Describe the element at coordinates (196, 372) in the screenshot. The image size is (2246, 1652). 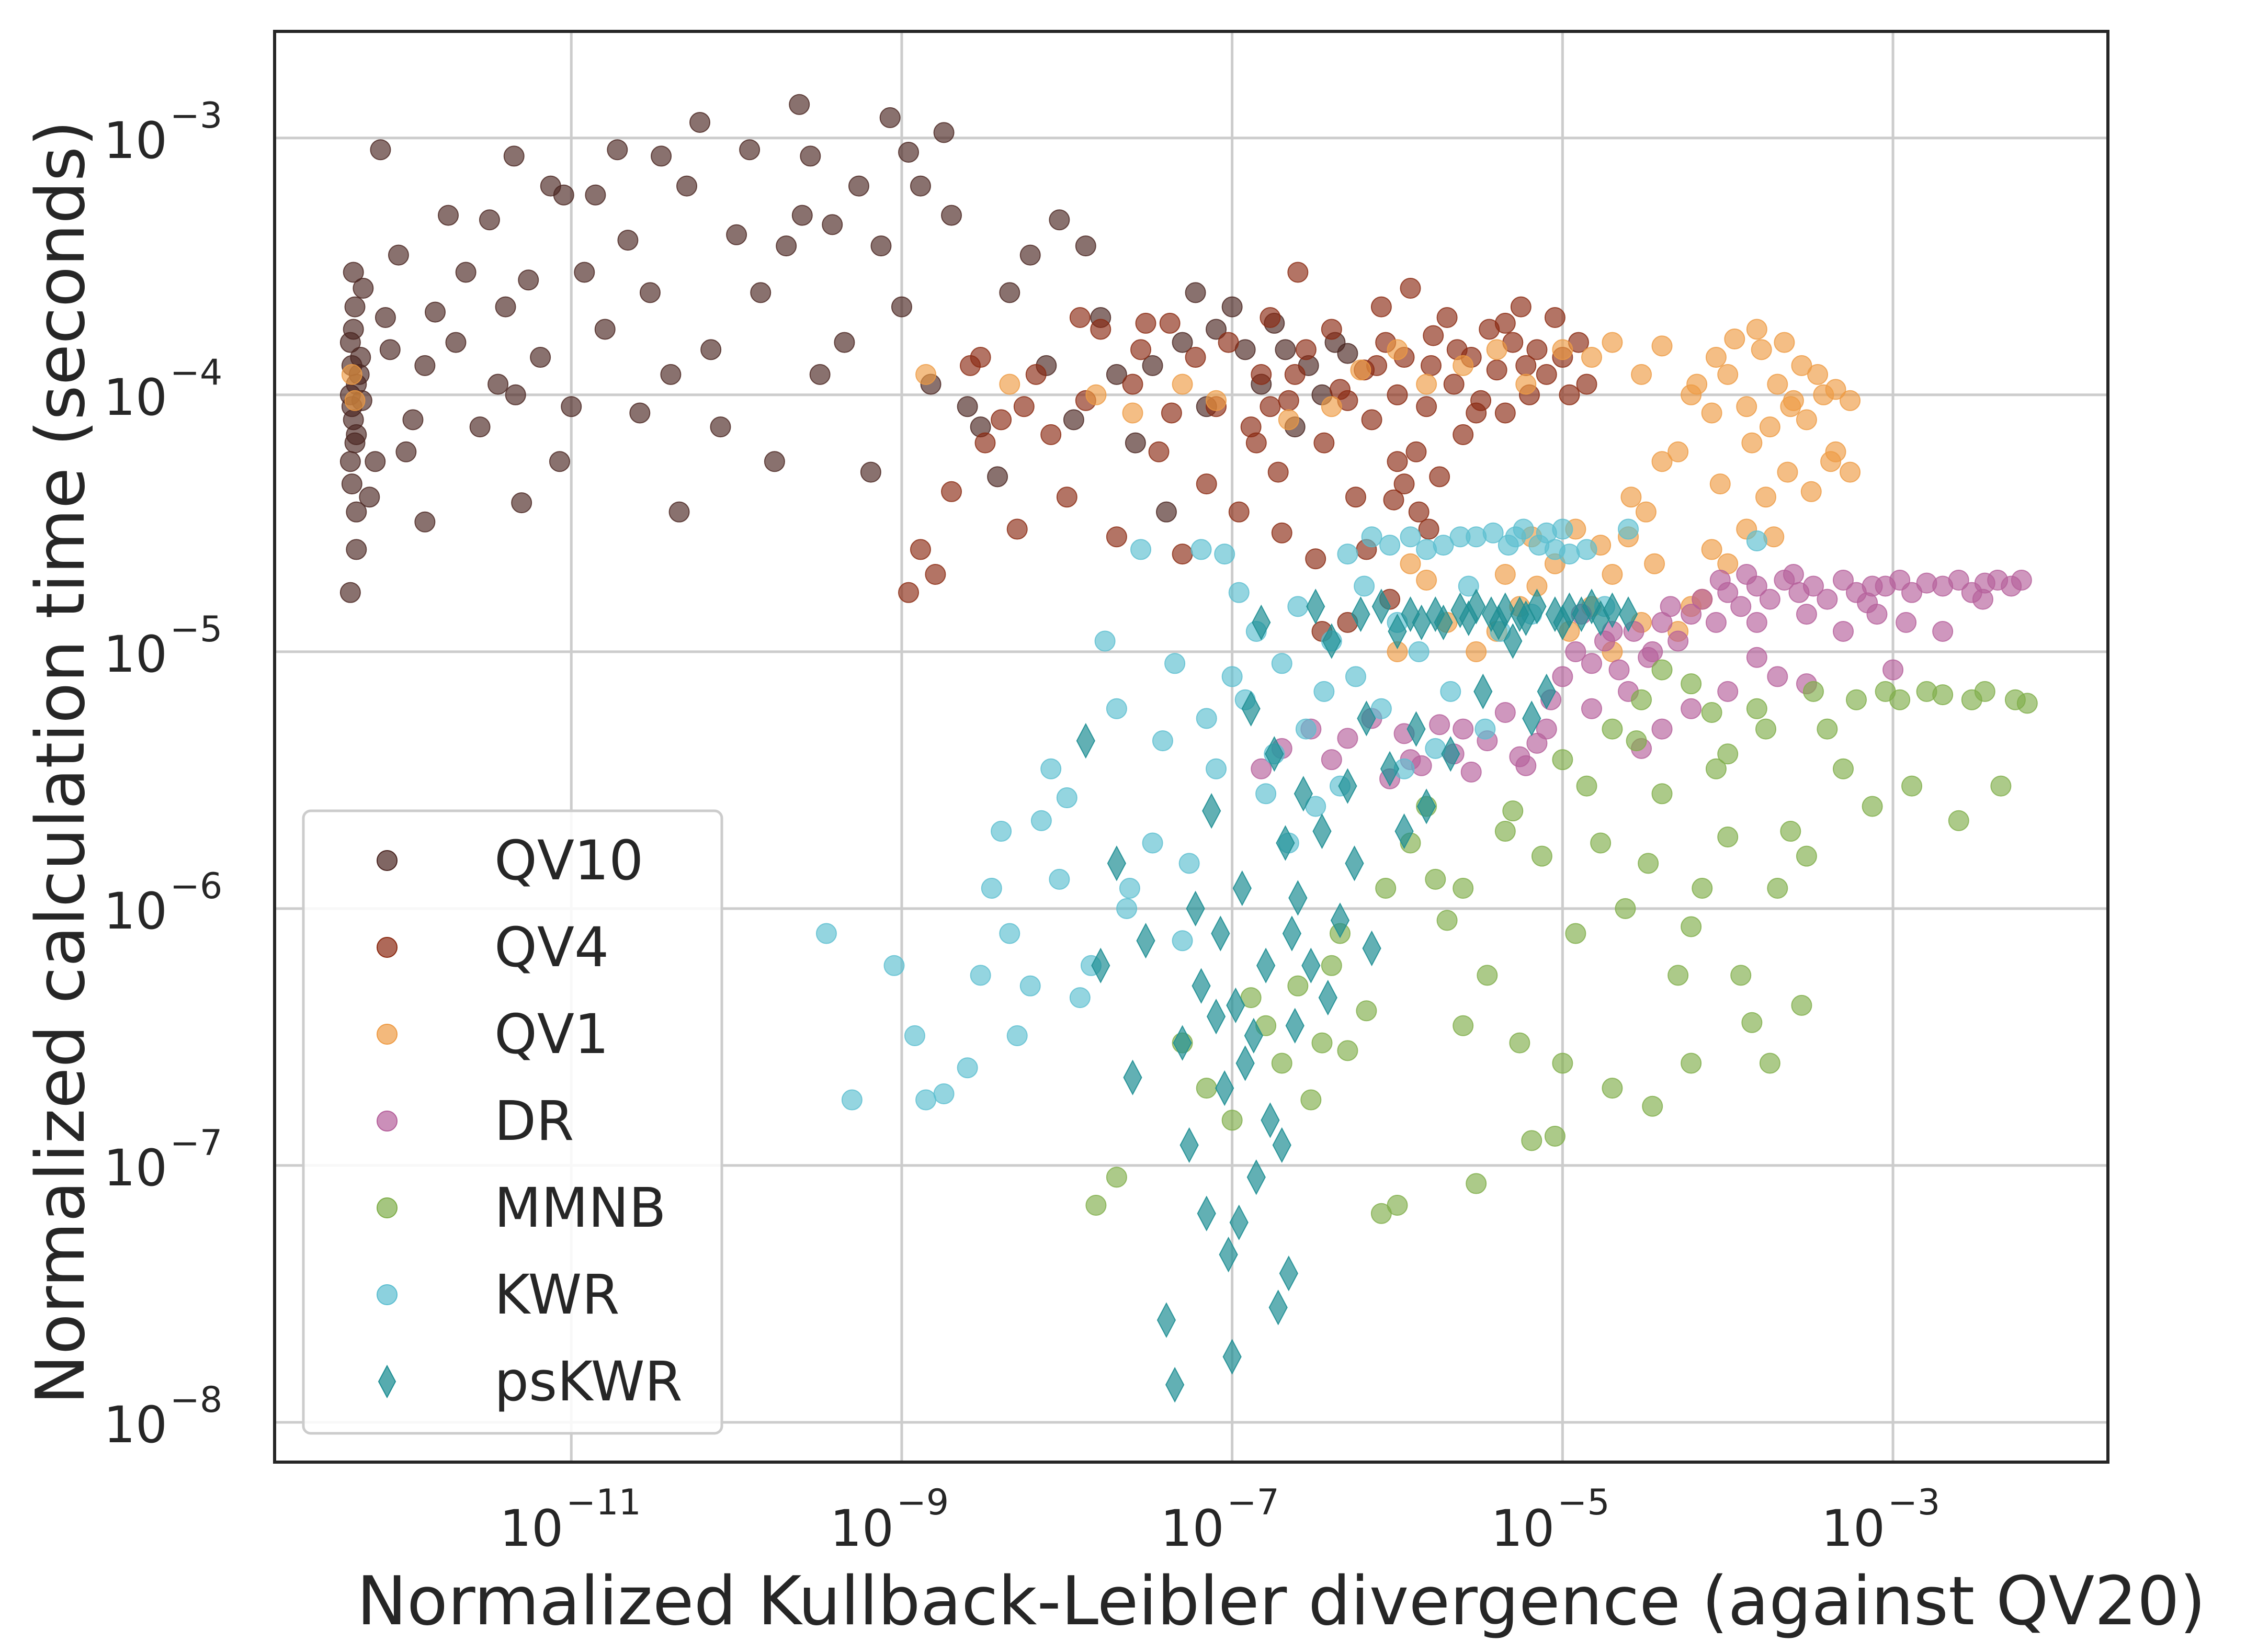
I see `y-tick-exponent: −4` at that location.